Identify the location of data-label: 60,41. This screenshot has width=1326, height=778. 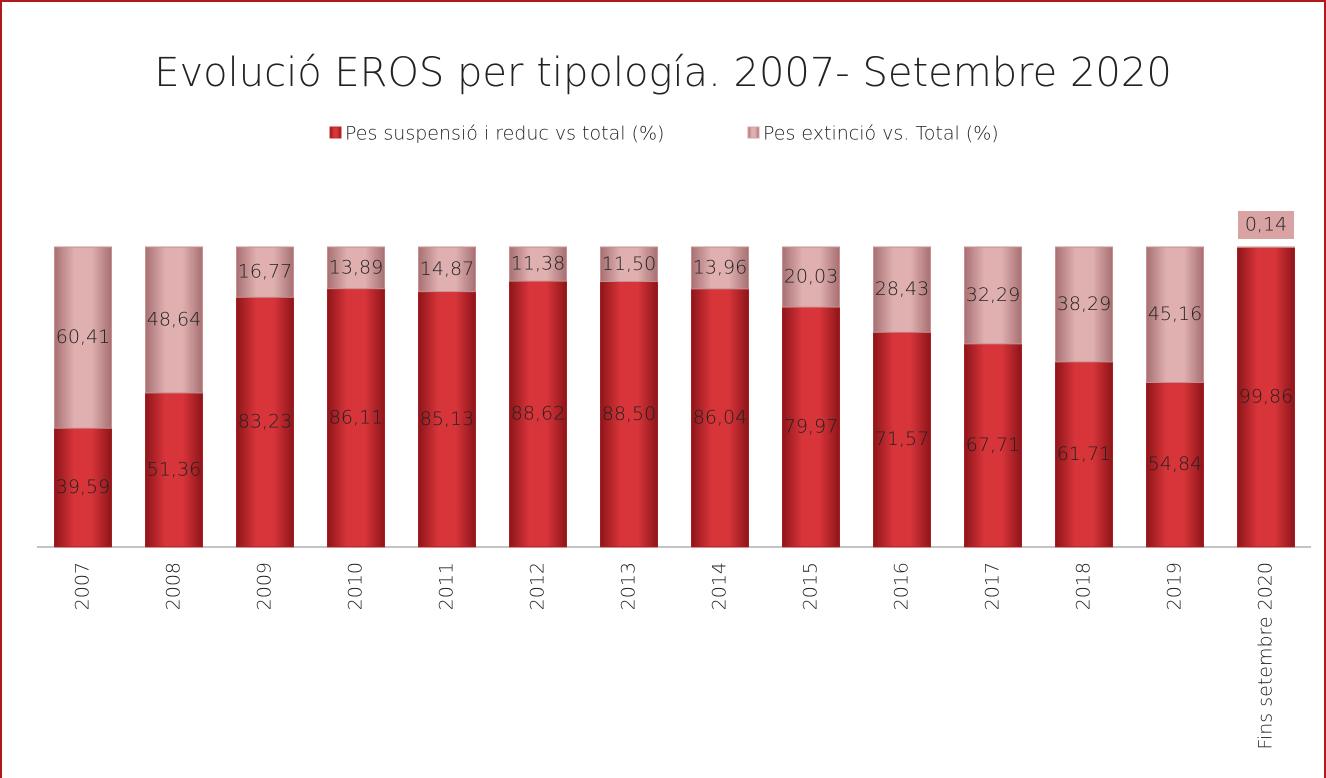
(83, 337).